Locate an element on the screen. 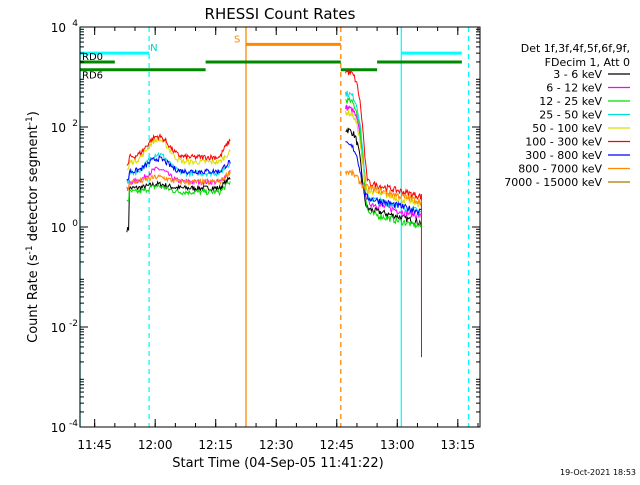  attenuator-segments: RD0 RD6 S N is located at coordinates (271, 58).